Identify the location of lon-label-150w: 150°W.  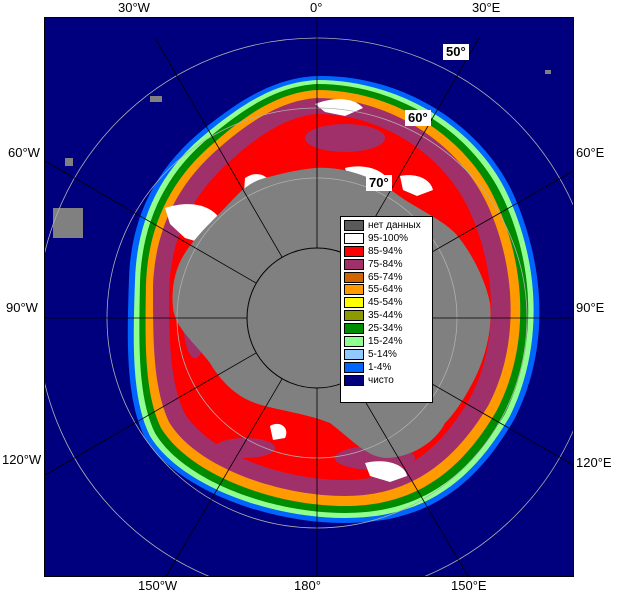
(158, 585).